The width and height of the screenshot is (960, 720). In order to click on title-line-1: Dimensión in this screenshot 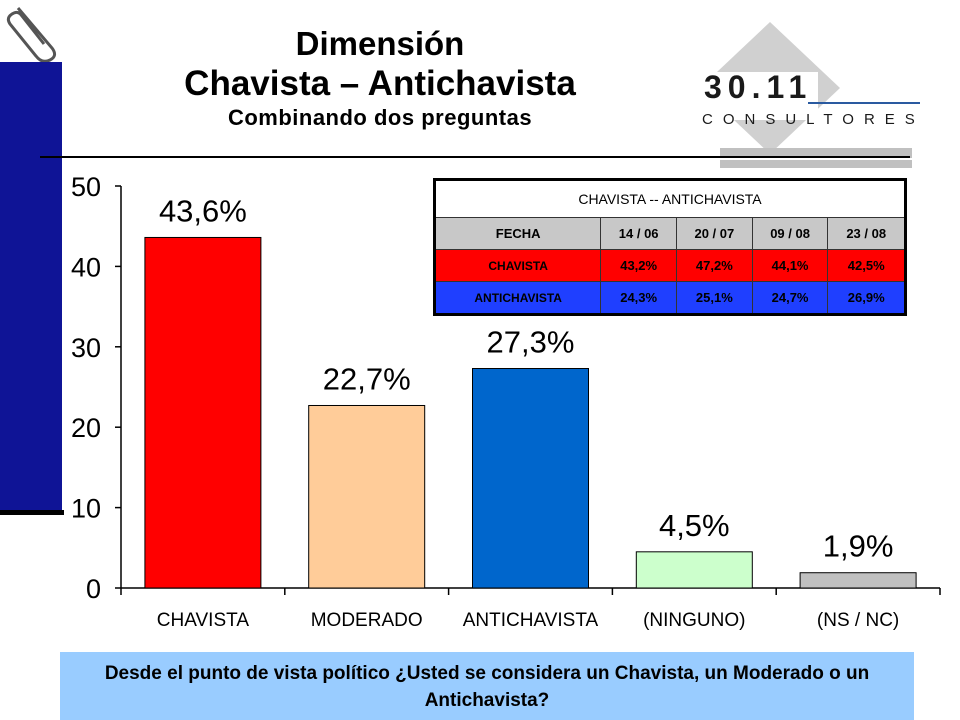, I will do `click(380, 43)`.